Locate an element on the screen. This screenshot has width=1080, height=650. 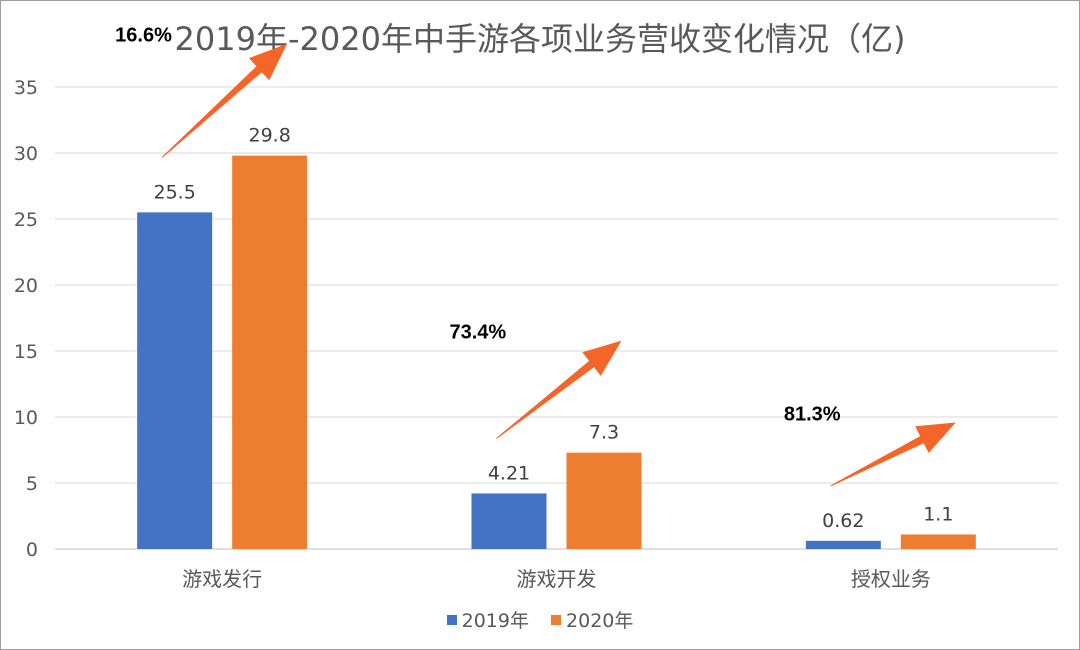
data-label: 25.5 is located at coordinates (175, 192).